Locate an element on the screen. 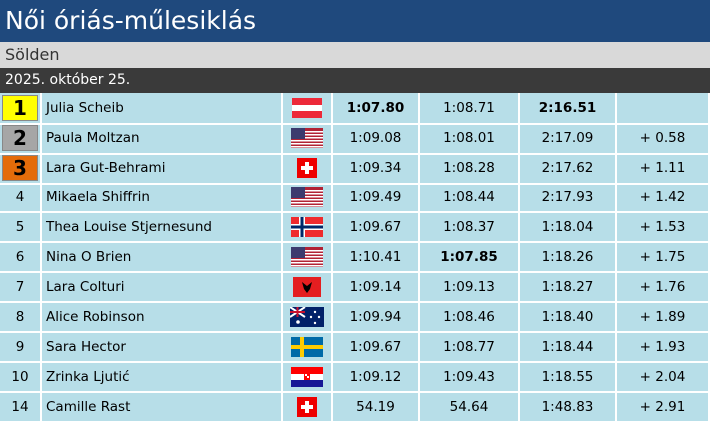  athlete-name: Zrinka Ljutić is located at coordinates (162, 378).